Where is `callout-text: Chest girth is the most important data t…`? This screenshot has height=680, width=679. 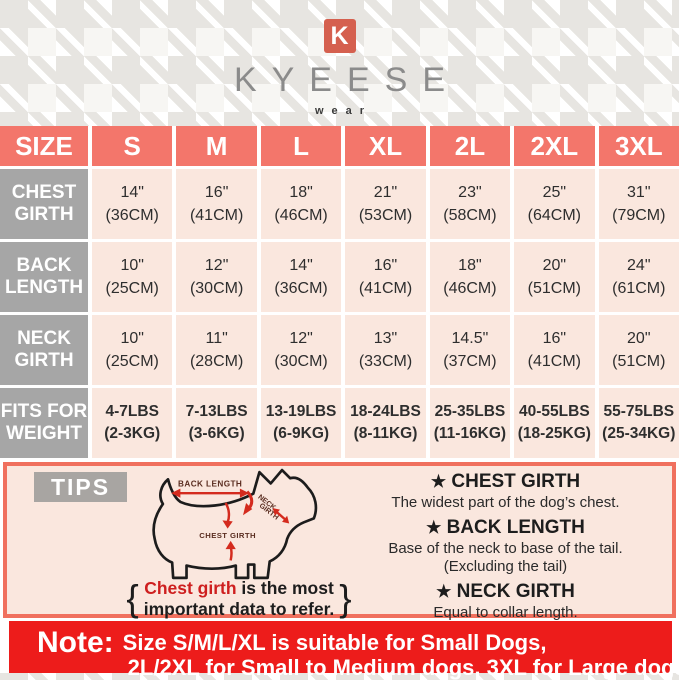 callout-text: Chest girth is the most important data t… is located at coordinates (239, 598).